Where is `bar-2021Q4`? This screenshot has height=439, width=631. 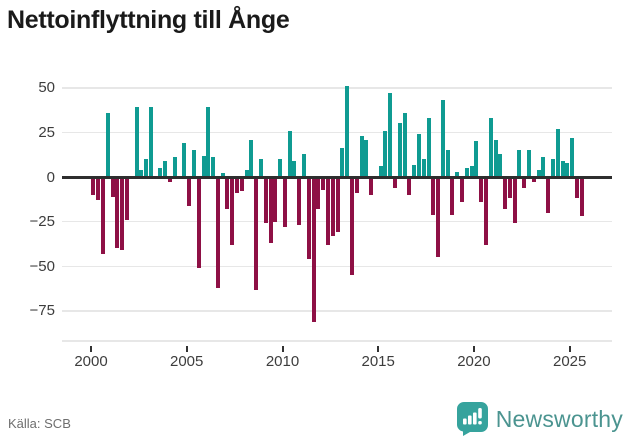 bar-2021Q4 is located at coordinates (509, 188).